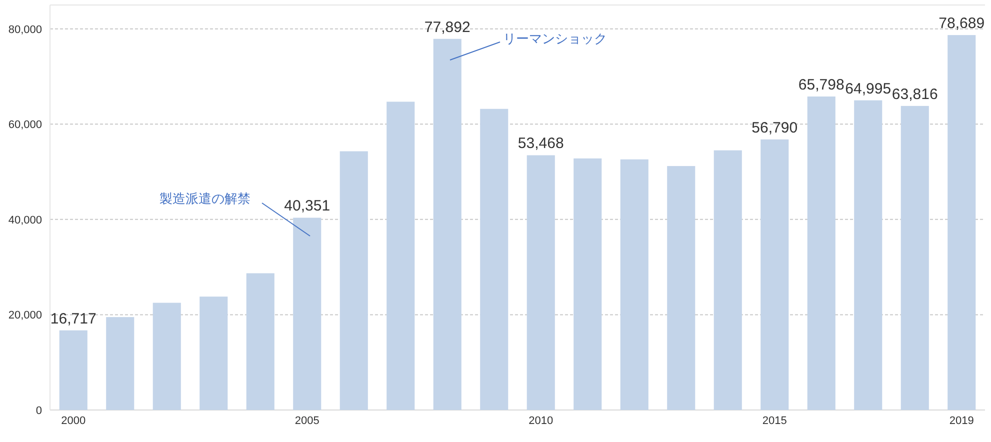  I want to click on y-tick-label: 20,000, so click(25, 316).